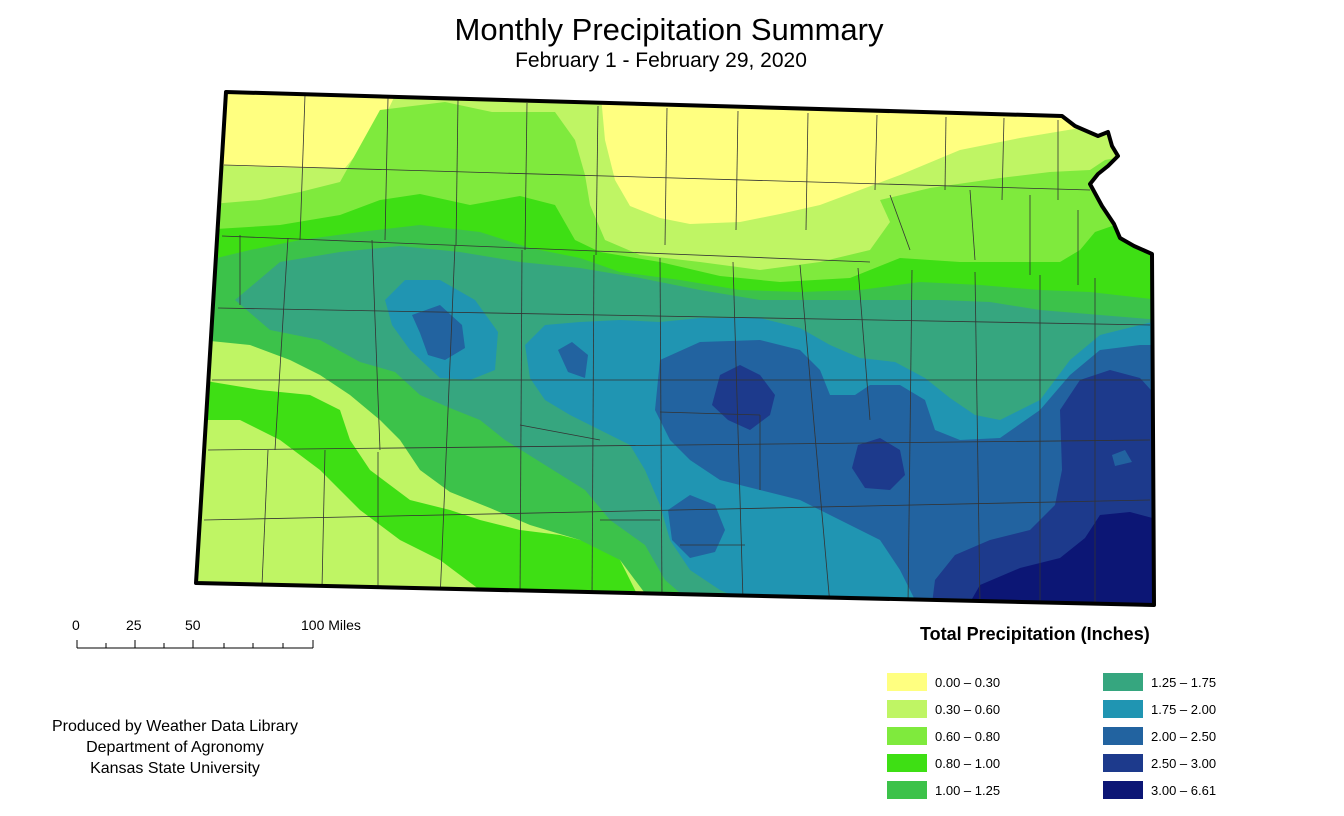 The image size is (1344, 816). I want to click on legend-label: 2.00 – 2.50, so click(1184, 736).